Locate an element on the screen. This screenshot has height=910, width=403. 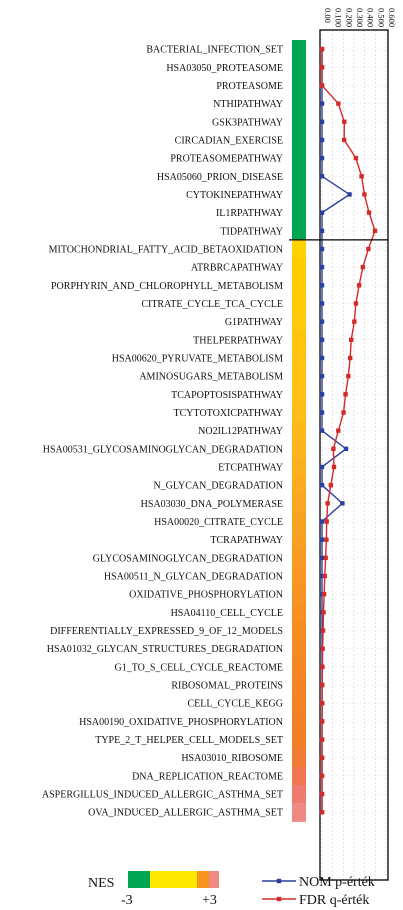
pathway-label: TCRAPATHWAY is located at coordinates (246, 540).